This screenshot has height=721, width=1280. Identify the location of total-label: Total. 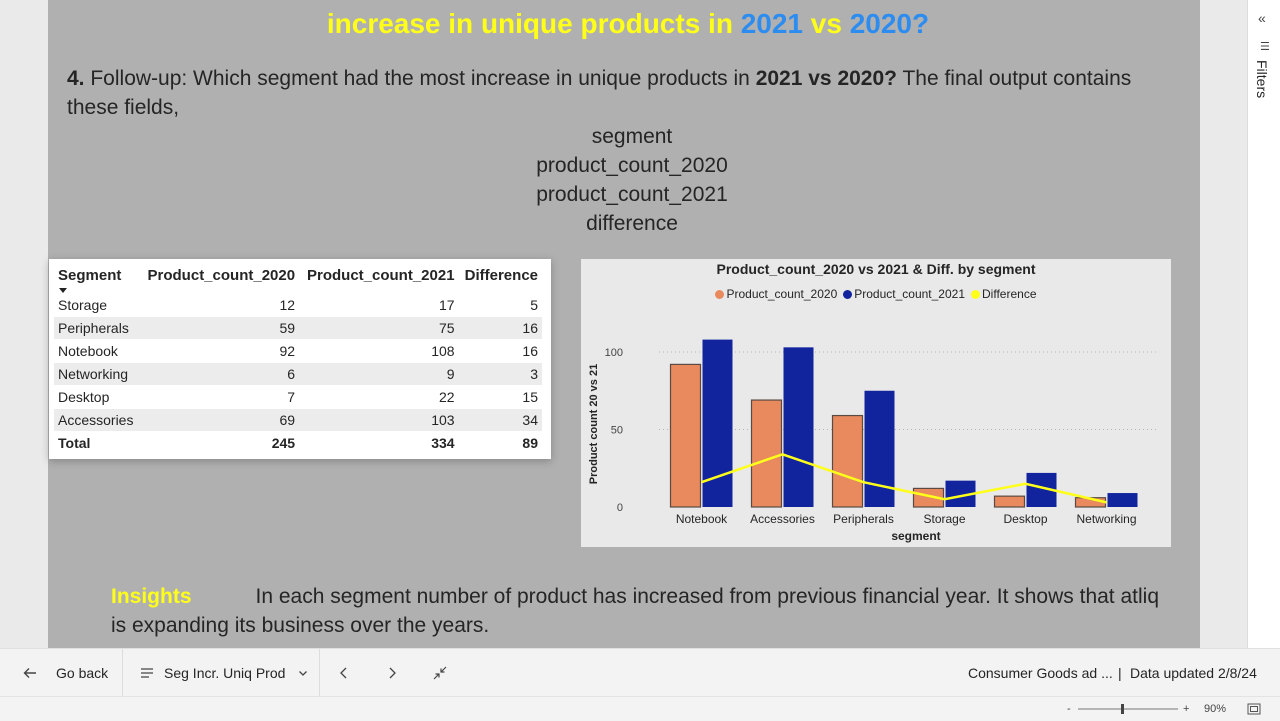
(97, 443).